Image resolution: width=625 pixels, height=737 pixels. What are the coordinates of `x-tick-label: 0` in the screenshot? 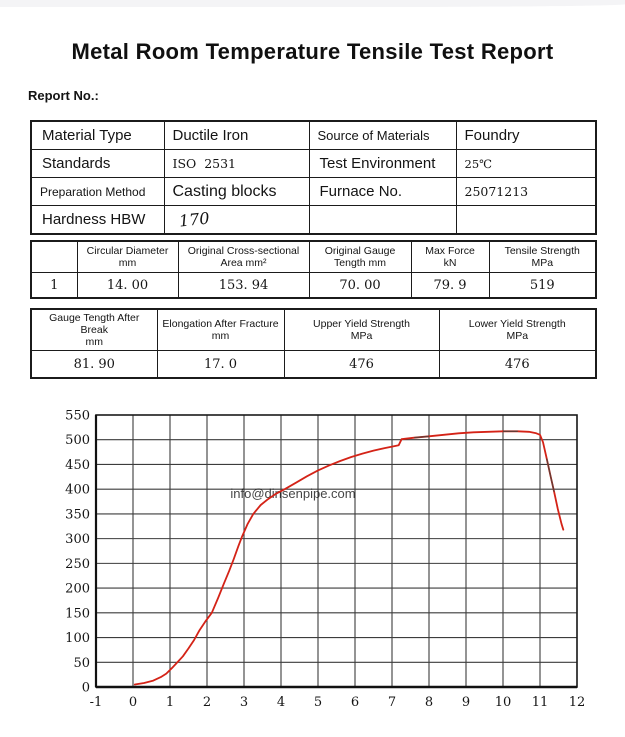 It's located at (133, 702).